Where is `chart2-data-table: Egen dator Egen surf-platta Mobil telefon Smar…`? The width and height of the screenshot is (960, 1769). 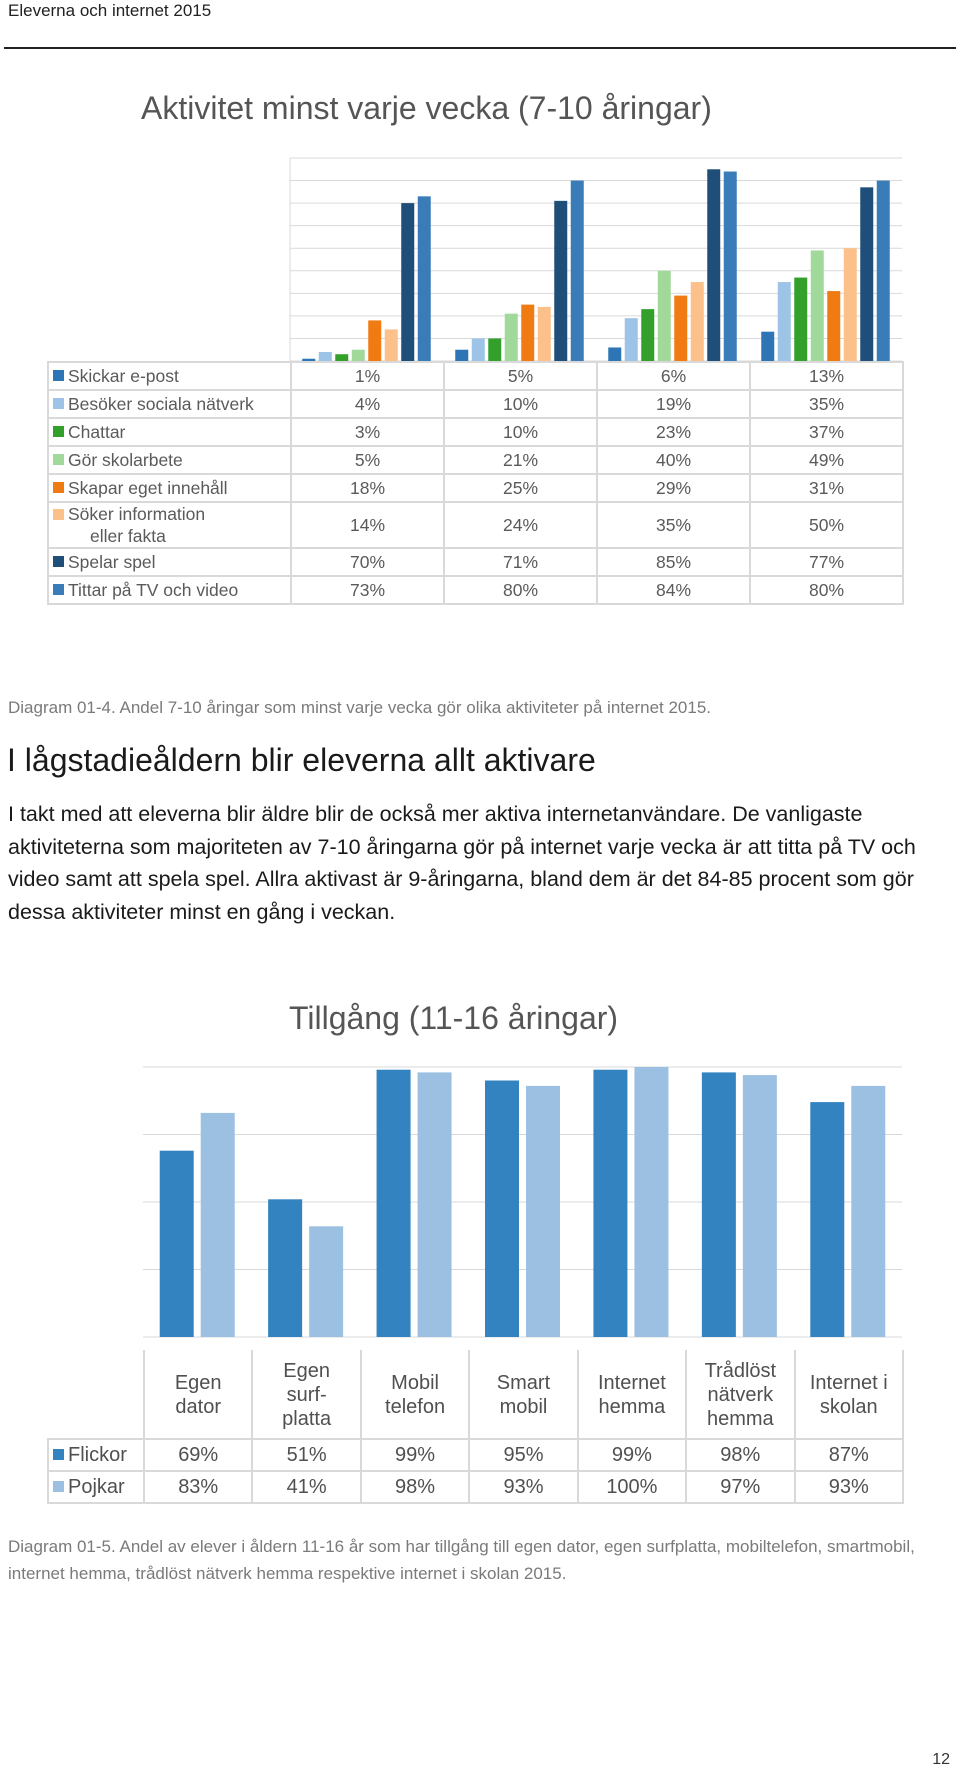
chart2-data-table: Egen dator Egen surf-platta Mobil telefon Smar… is located at coordinates (475, 1427).